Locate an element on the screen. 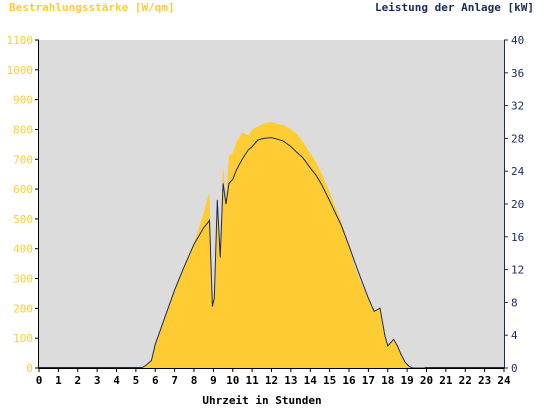 This screenshot has height=408, width=544. x-tick-label: 3 is located at coordinates (97, 380).